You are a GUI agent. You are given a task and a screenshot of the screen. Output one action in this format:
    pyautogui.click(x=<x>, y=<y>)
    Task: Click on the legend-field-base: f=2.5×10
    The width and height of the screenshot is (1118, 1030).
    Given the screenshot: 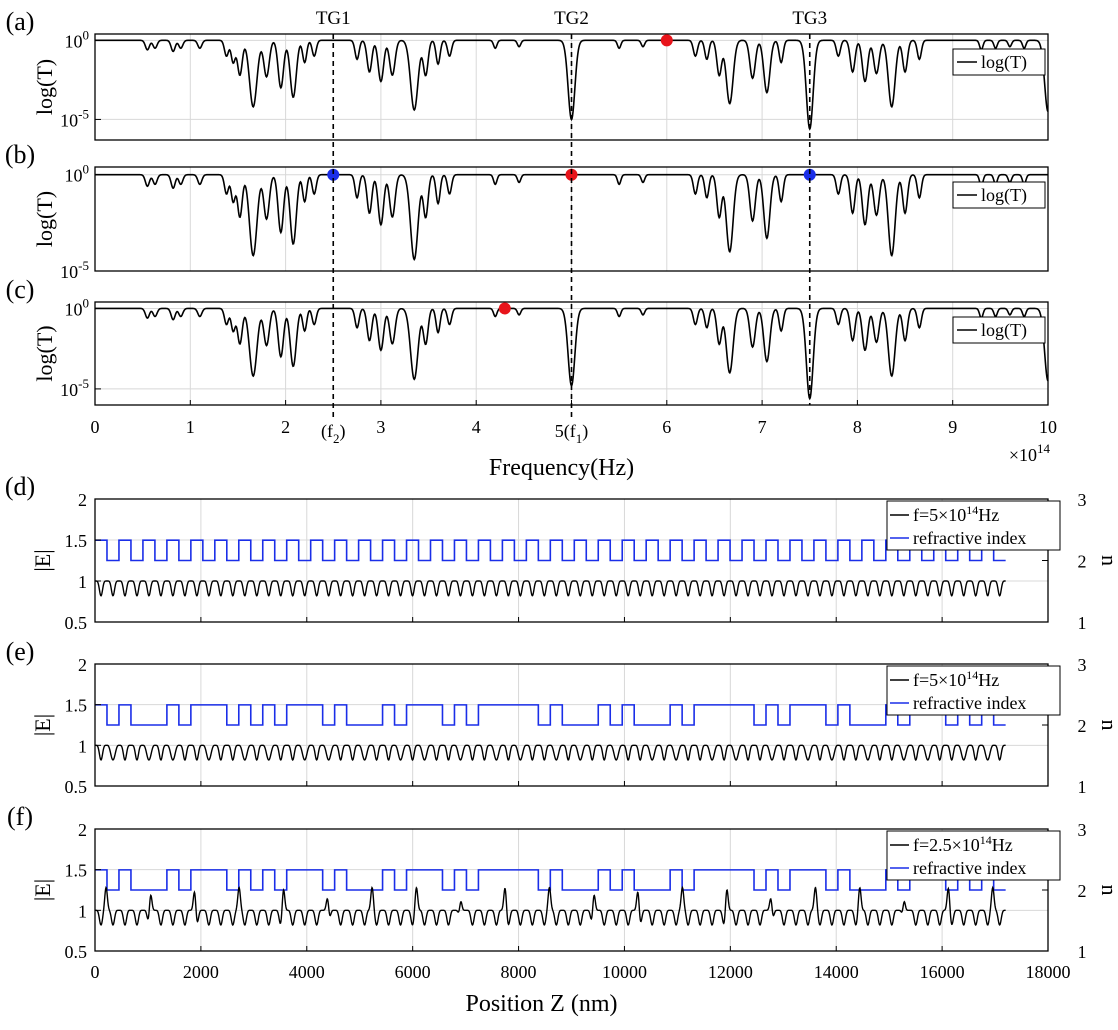 What is the action you would take?
    pyautogui.click(x=946, y=845)
    